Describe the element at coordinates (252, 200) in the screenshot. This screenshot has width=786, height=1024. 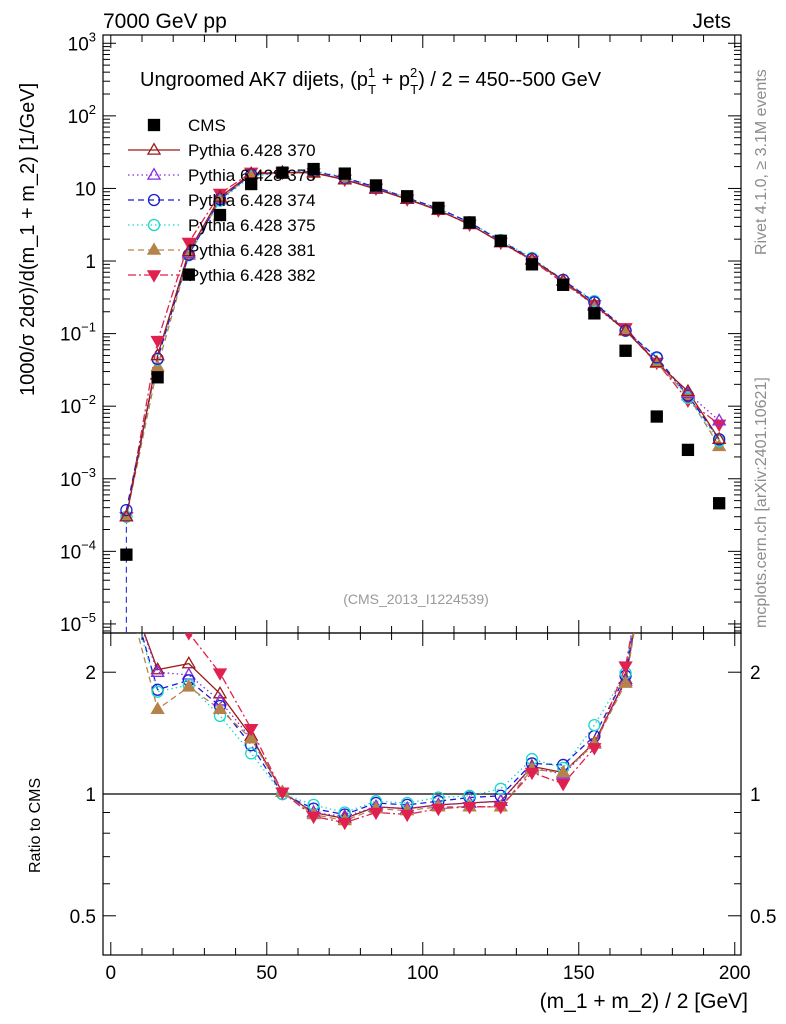
I see `legend-label-p374: Pythia 6.428 374` at that location.